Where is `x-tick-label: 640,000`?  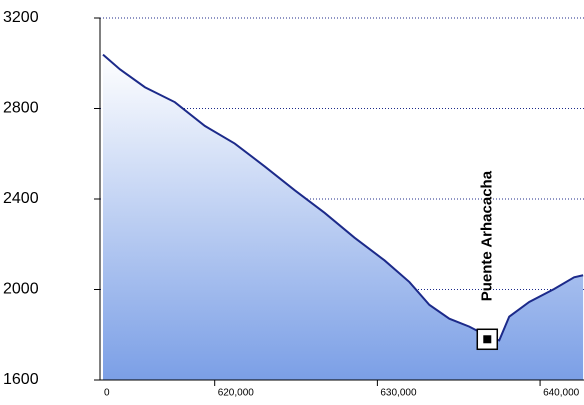
x-tick-label: 640,000 is located at coordinates (561, 393).